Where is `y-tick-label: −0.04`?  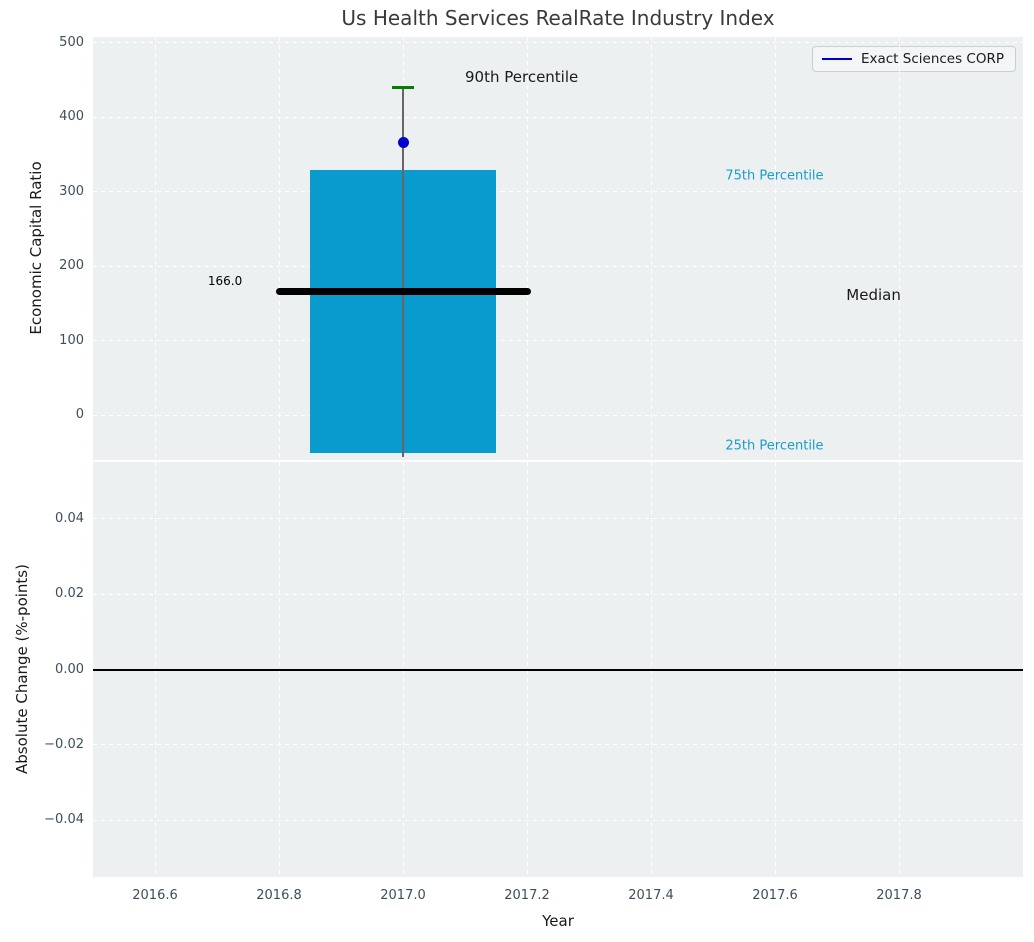 y-tick-label: −0.04 is located at coordinates (64, 820).